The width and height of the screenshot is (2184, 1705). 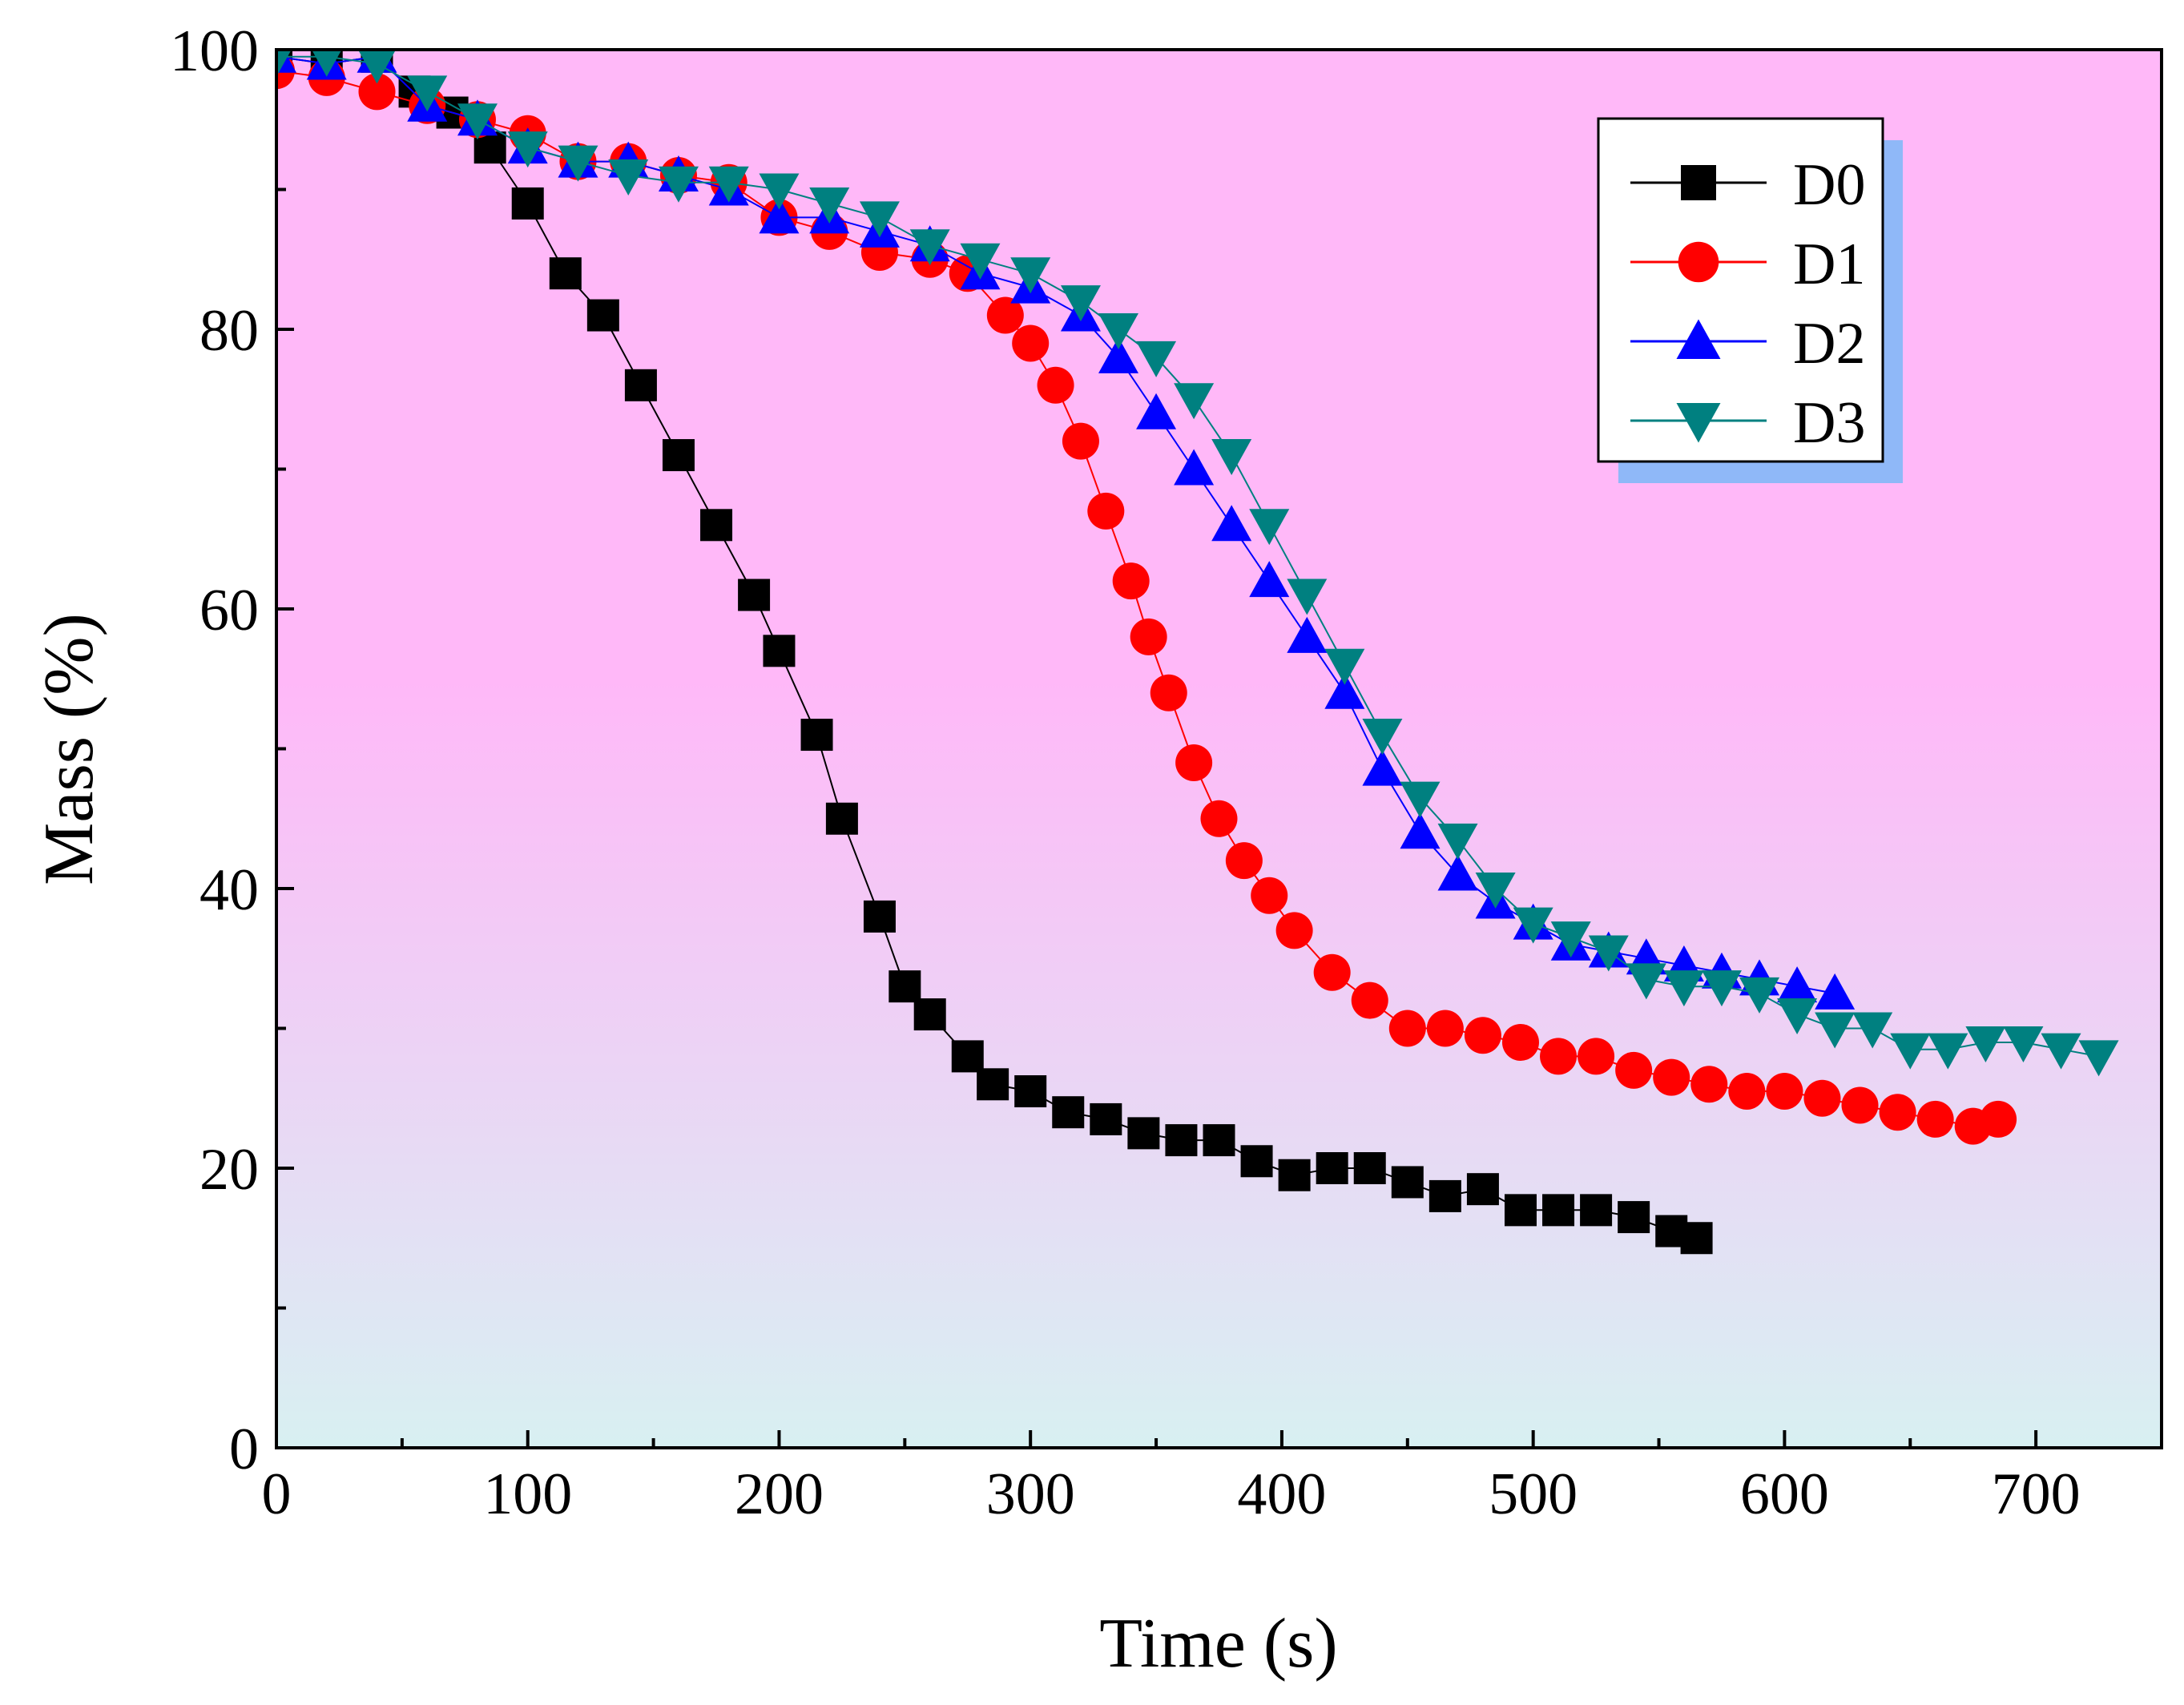 I want to click on x-tick-label: 0, so click(x=277, y=1494).